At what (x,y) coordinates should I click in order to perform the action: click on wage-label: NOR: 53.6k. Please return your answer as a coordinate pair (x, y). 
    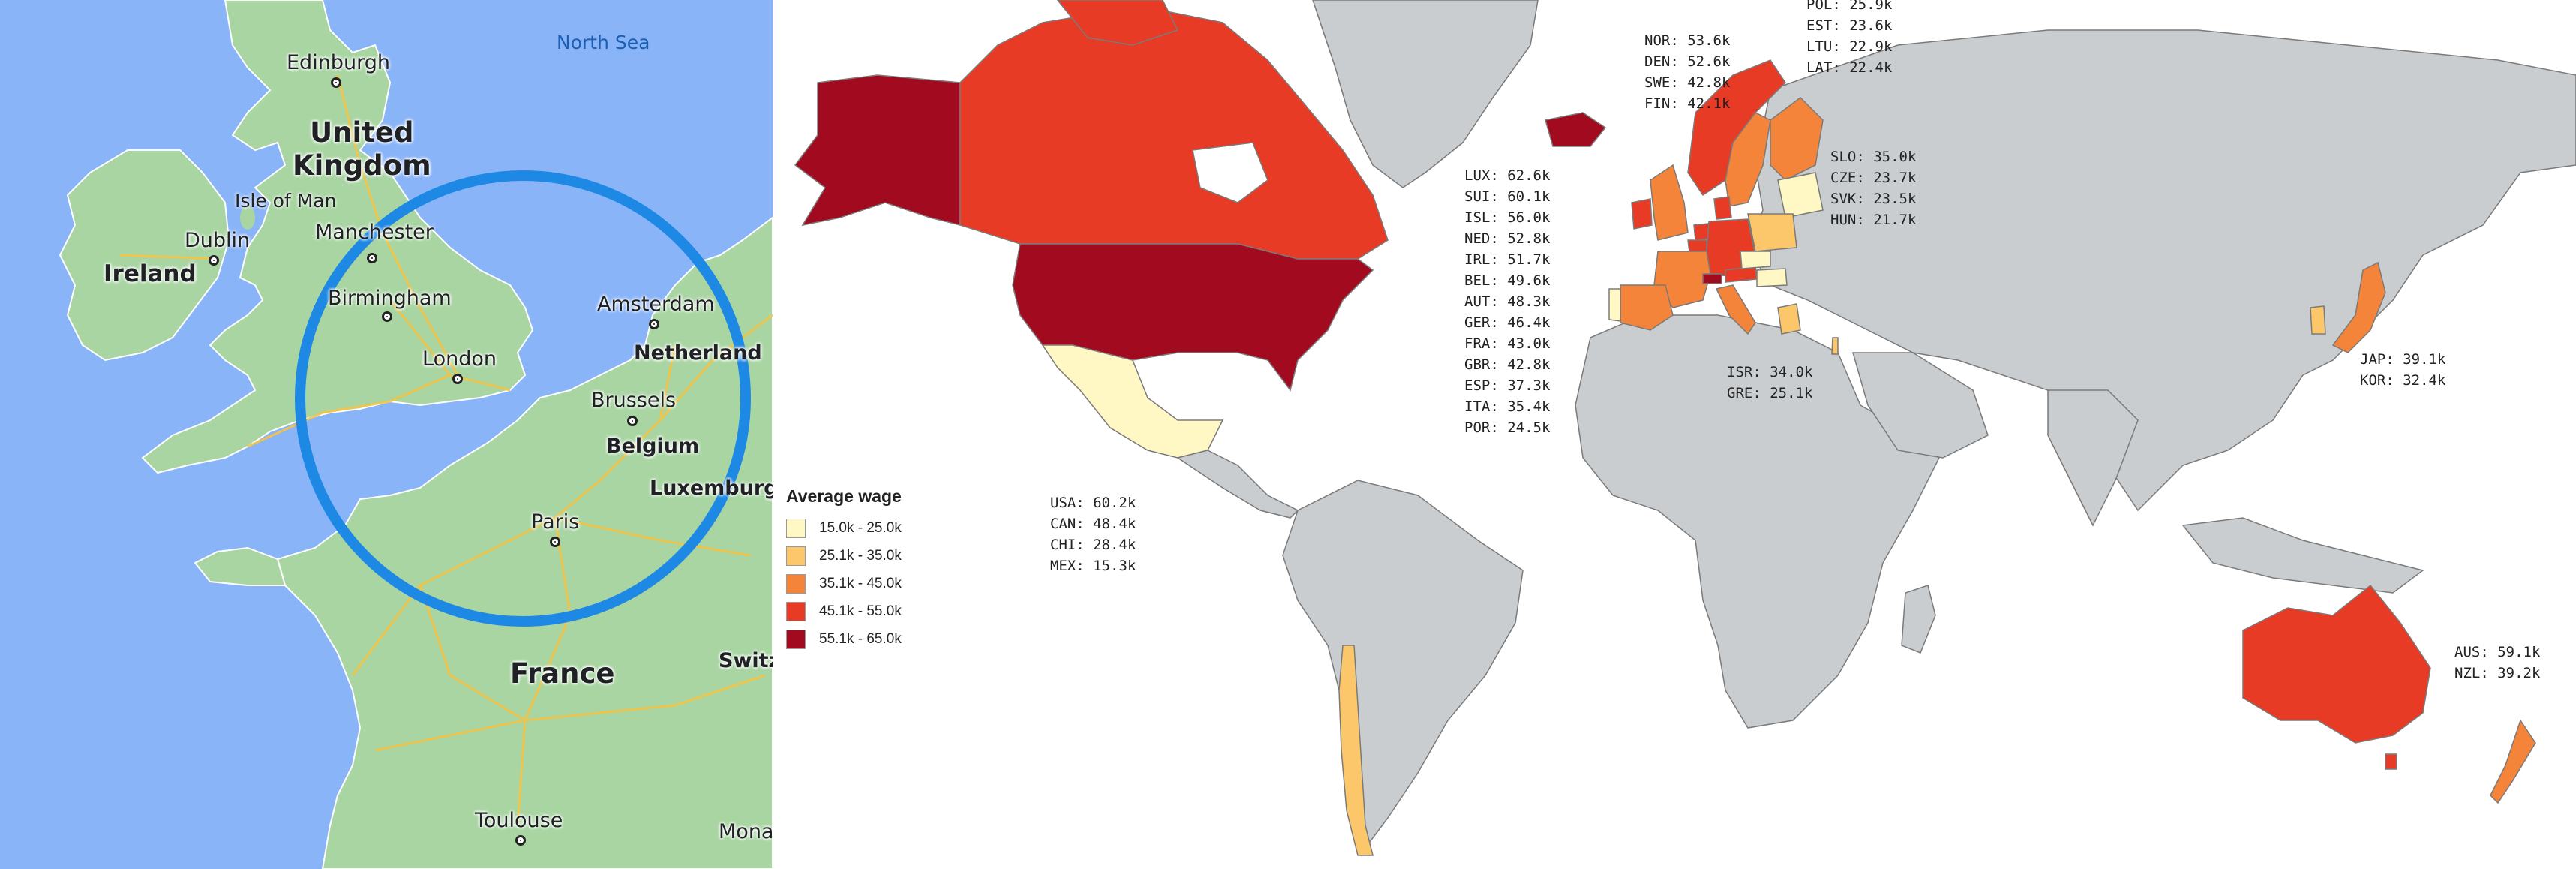
    Looking at the image, I should click on (1687, 40).